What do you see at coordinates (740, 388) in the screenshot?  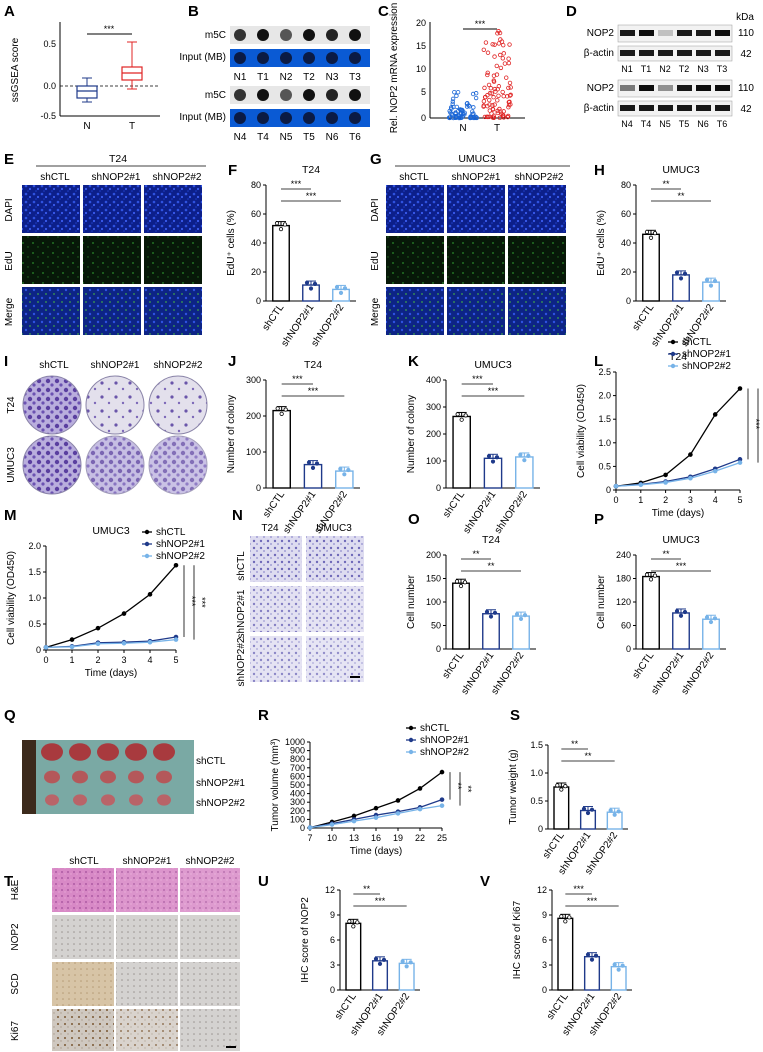 I see `panel-l-point` at bounding box center [740, 388].